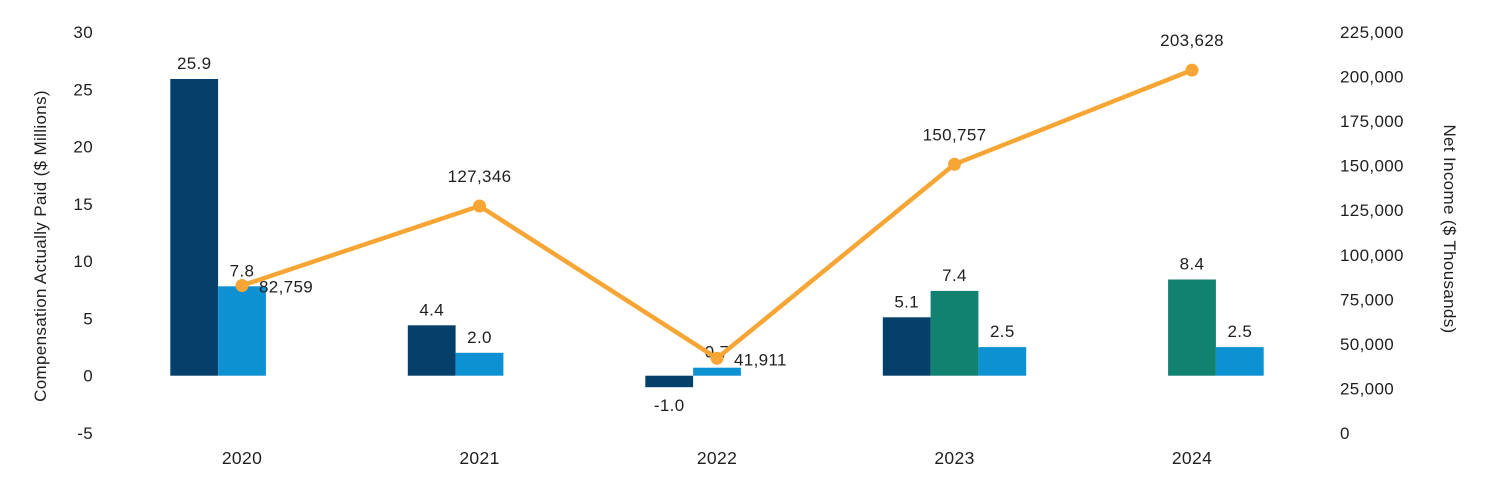 Image resolution: width=1488 pixels, height=500 pixels. Describe the element at coordinates (954, 275) in the screenshot. I see `bar-value-label: 7.4` at that location.